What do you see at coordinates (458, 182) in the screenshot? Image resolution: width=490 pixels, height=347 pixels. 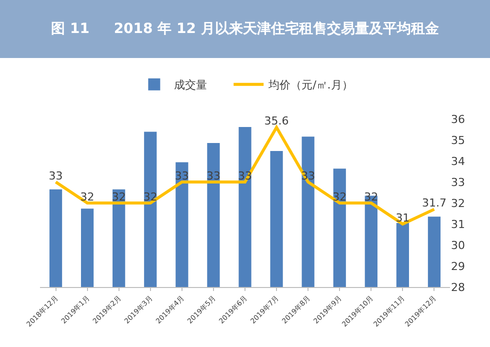 I see `y-tick-label: 33` at bounding box center [458, 182].